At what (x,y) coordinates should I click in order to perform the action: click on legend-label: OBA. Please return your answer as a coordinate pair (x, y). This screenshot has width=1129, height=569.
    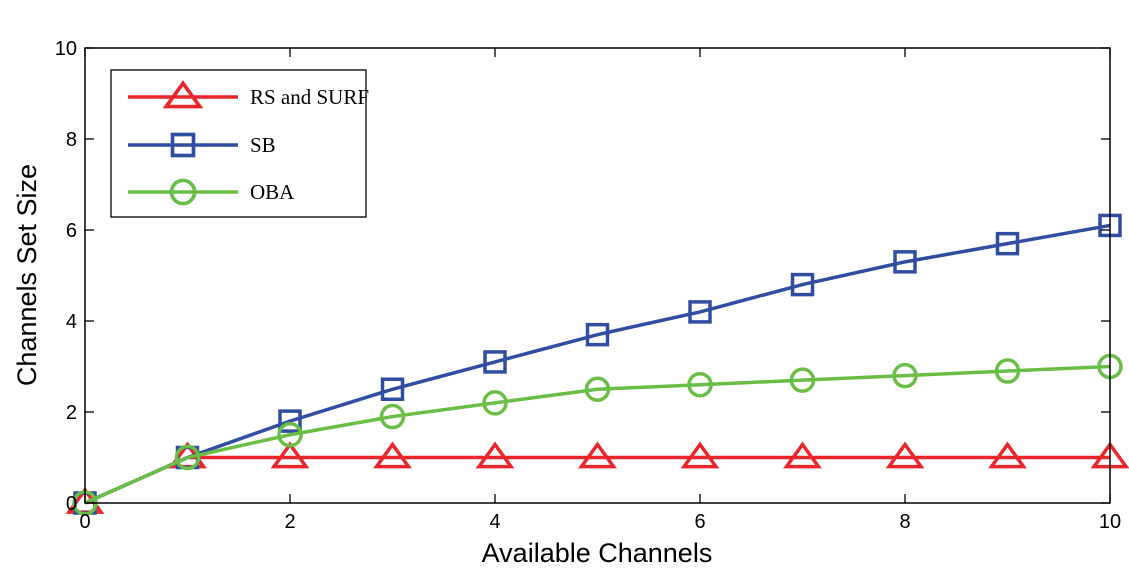
    Looking at the image, I should click on (272, 192).